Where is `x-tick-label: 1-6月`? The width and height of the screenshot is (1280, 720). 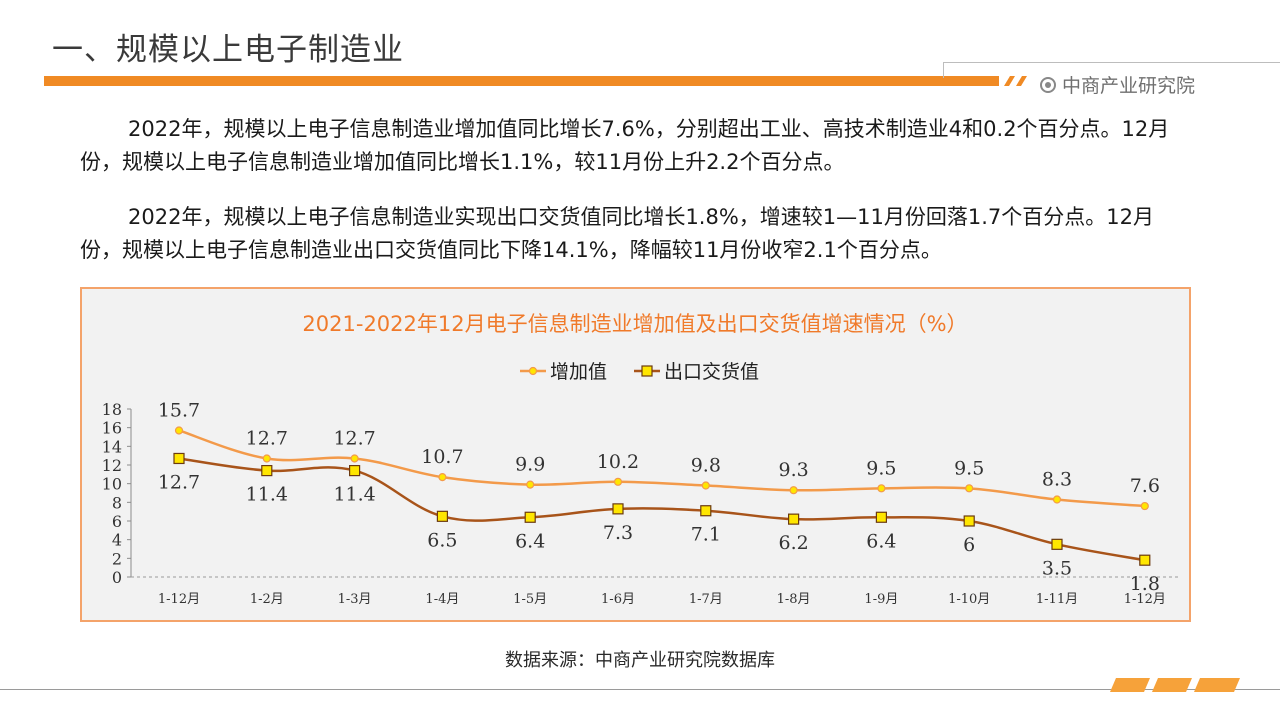
x-tick-label: 1-6月 is located at coordinates (618, 599).